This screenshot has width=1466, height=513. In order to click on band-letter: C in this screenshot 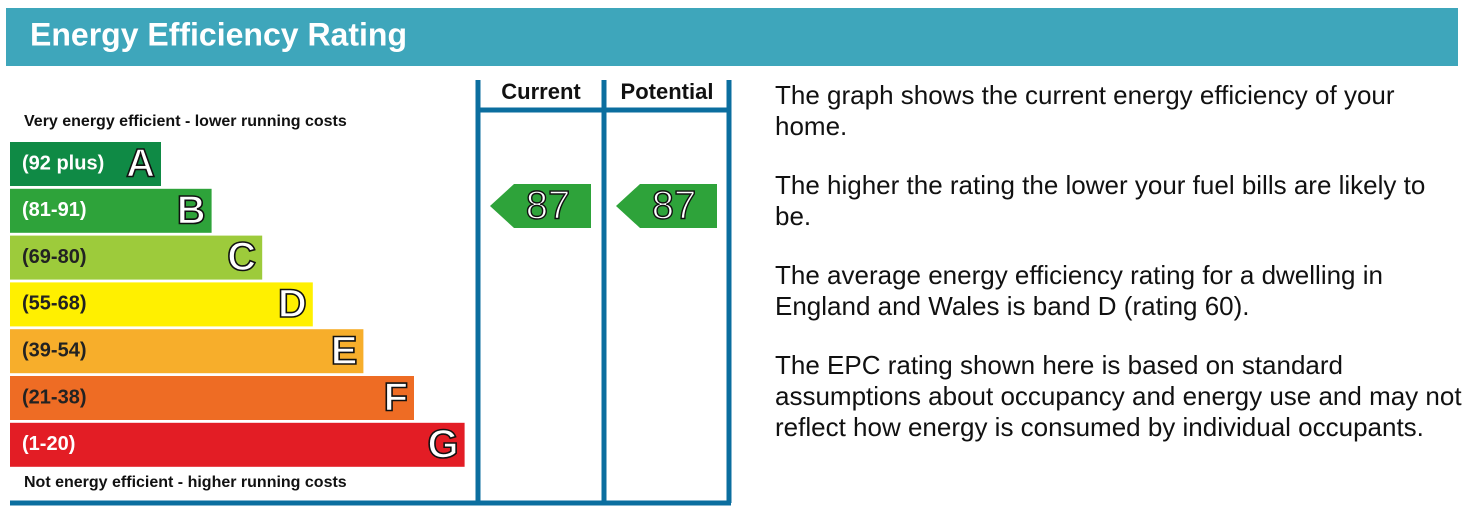, I will do `click(241, 257)`.